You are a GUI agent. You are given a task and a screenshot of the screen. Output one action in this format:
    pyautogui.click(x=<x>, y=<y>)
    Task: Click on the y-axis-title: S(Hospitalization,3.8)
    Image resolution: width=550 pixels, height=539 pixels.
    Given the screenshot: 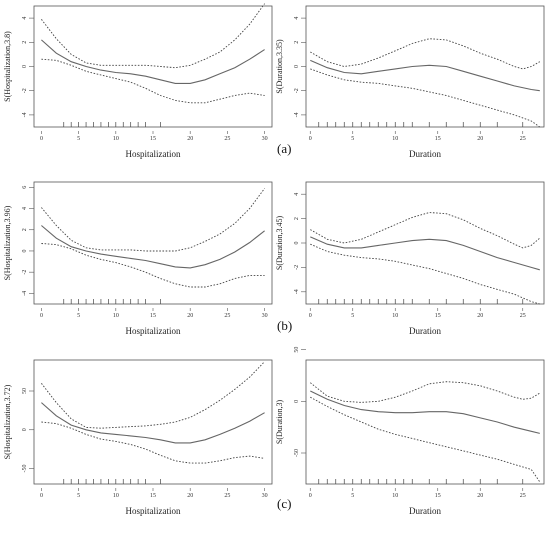 What is the action you would take?
    pyautogui.click(x=7, y=66)
    